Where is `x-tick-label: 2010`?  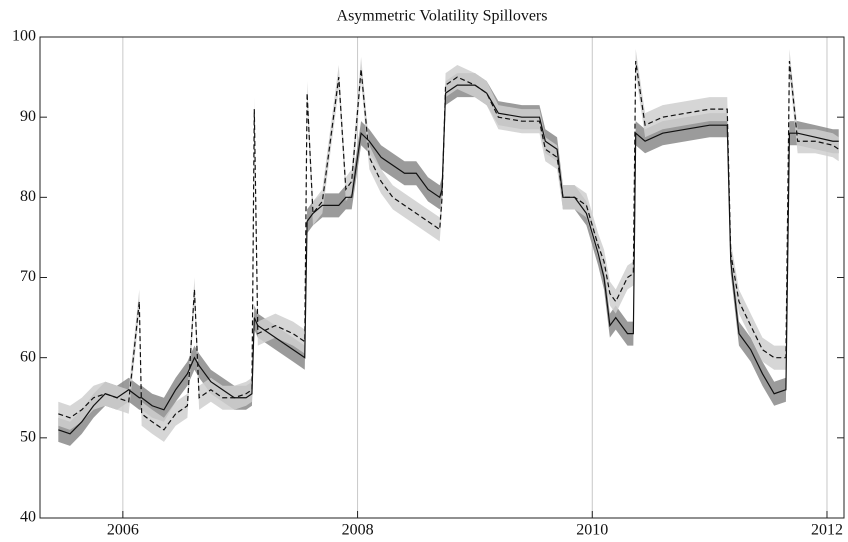 x-tick-label: 2010 is located at coordinates (592, 530).